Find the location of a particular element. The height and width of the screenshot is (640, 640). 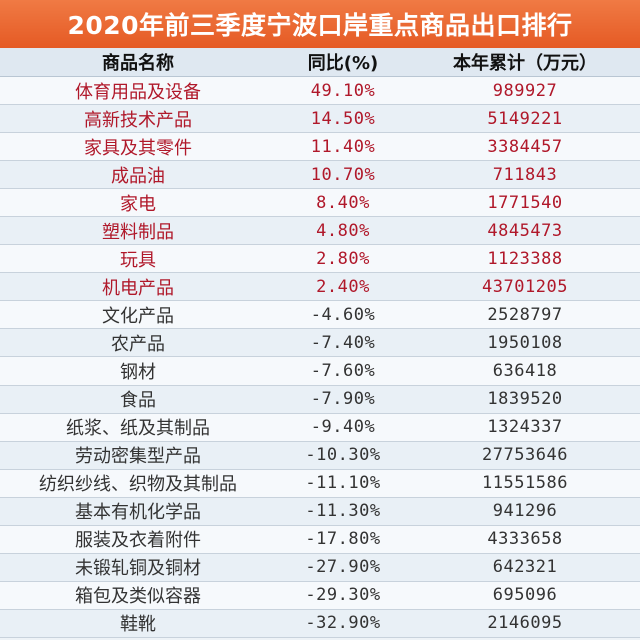

cumulative-cell: 636418 is located at coordinates (525, 371).